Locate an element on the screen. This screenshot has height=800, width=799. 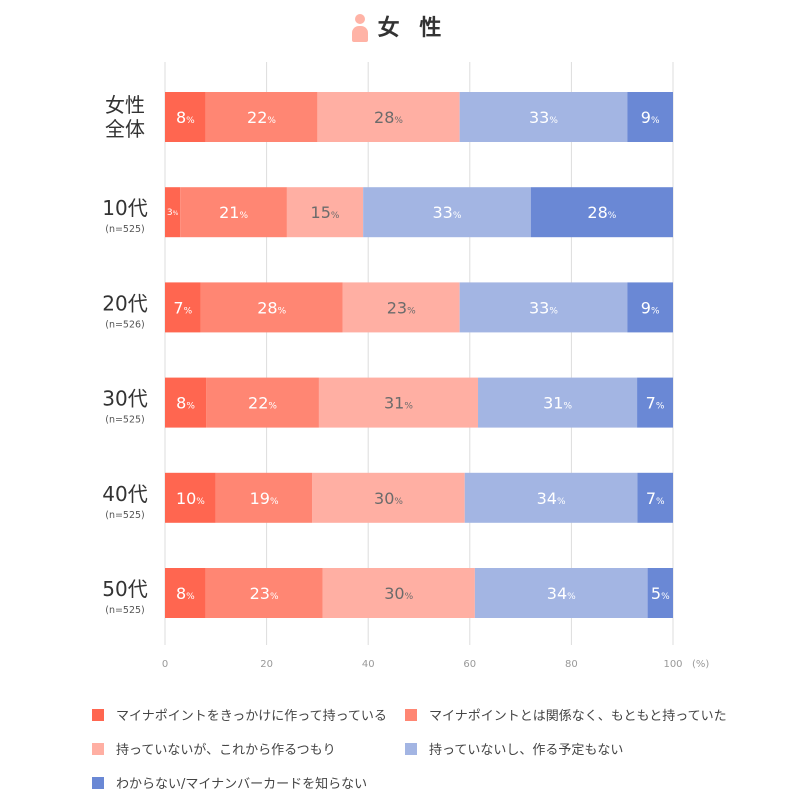
person-icon is located at coordinates (359, 29).